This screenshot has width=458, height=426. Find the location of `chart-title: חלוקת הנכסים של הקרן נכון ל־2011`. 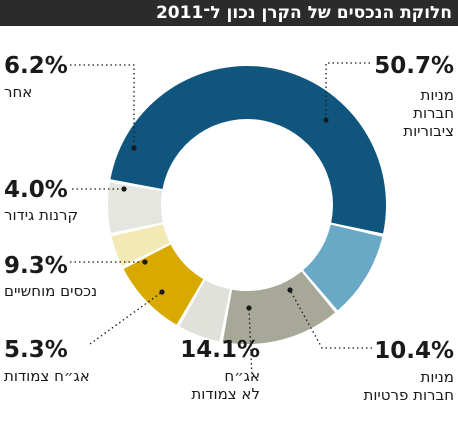

chart-title: חלוקת הנכסים של הקרן נכון ל־2011 is located at coordinates (229, 13).